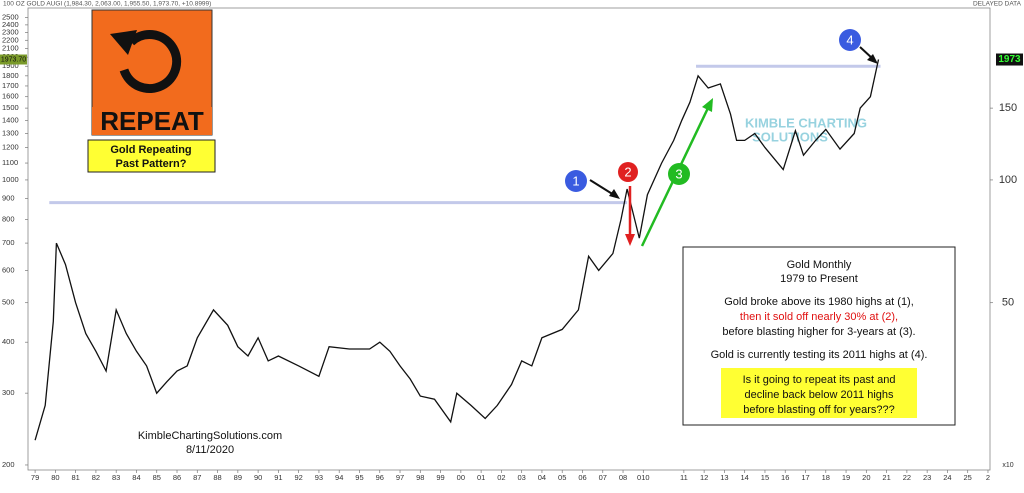  Describe the element at coordinates (10, 96) in the screenshot. I see `y-tick-label: 1600` at that location.